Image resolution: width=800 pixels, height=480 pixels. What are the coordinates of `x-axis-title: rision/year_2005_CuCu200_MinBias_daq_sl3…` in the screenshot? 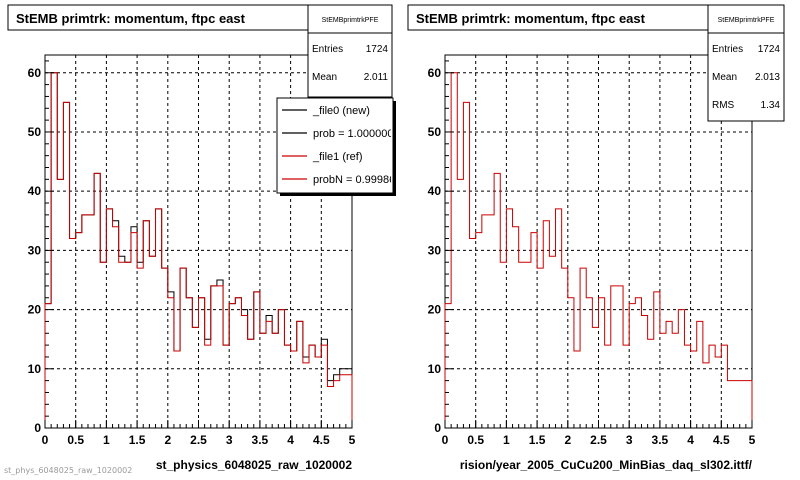 It's located at (606, 465).